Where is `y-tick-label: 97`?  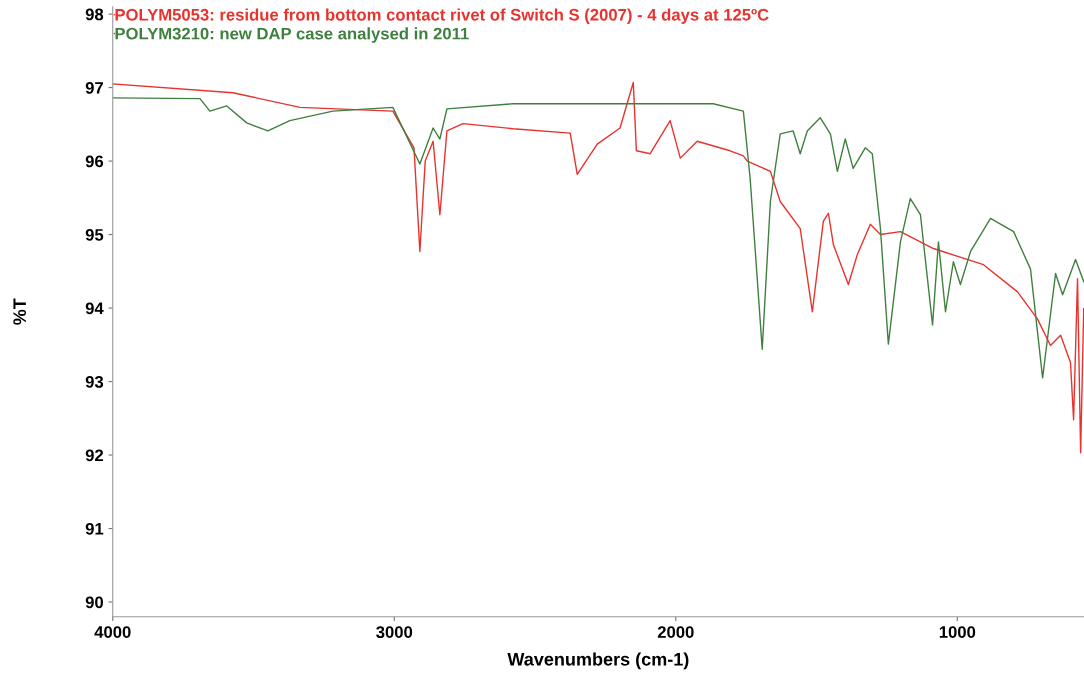
y-tick-label: 97 is located at coordinates (94, 87).